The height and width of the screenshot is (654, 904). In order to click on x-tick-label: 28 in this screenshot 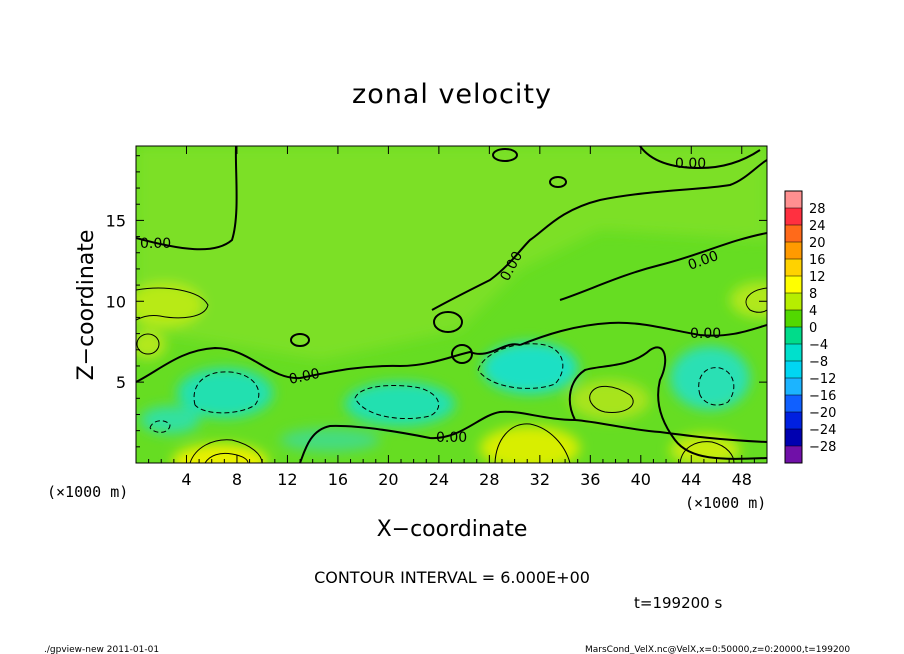, I will do `click(489, 479)`.